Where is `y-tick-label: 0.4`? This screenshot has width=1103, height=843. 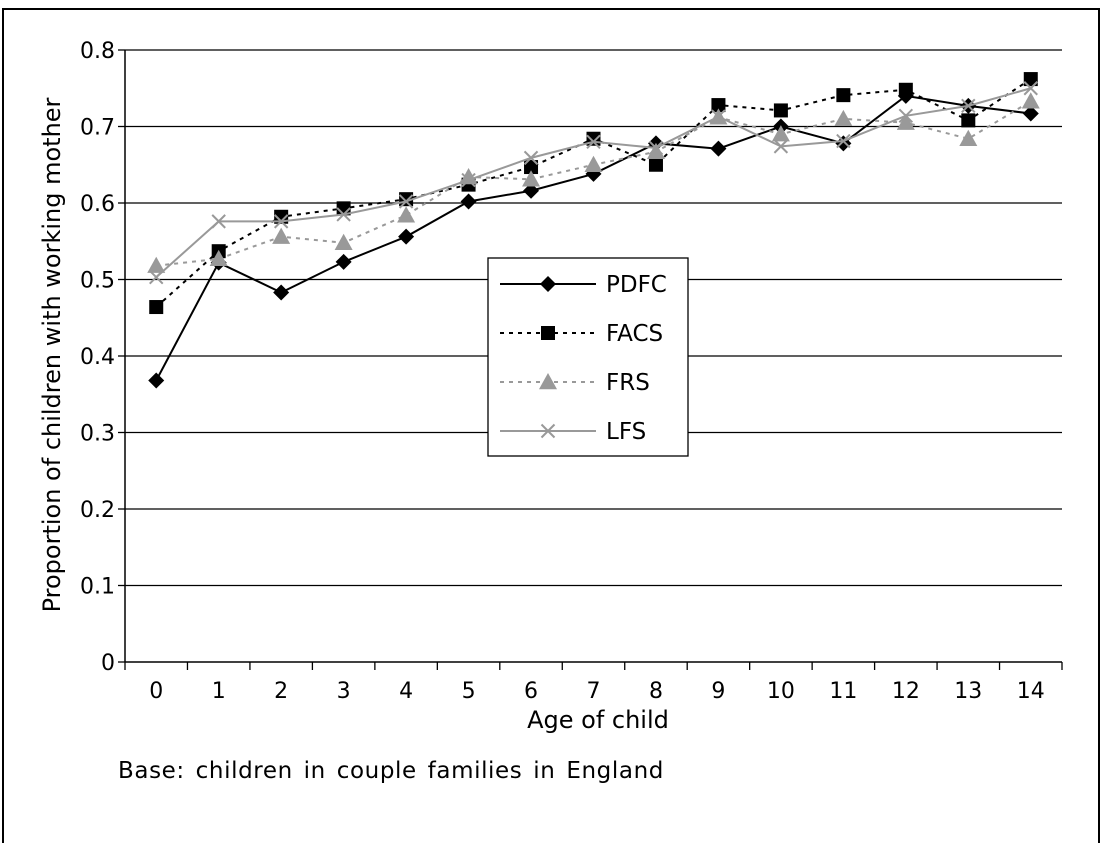
y-tick-label: 0.4 is located at coordinates (97, 357).